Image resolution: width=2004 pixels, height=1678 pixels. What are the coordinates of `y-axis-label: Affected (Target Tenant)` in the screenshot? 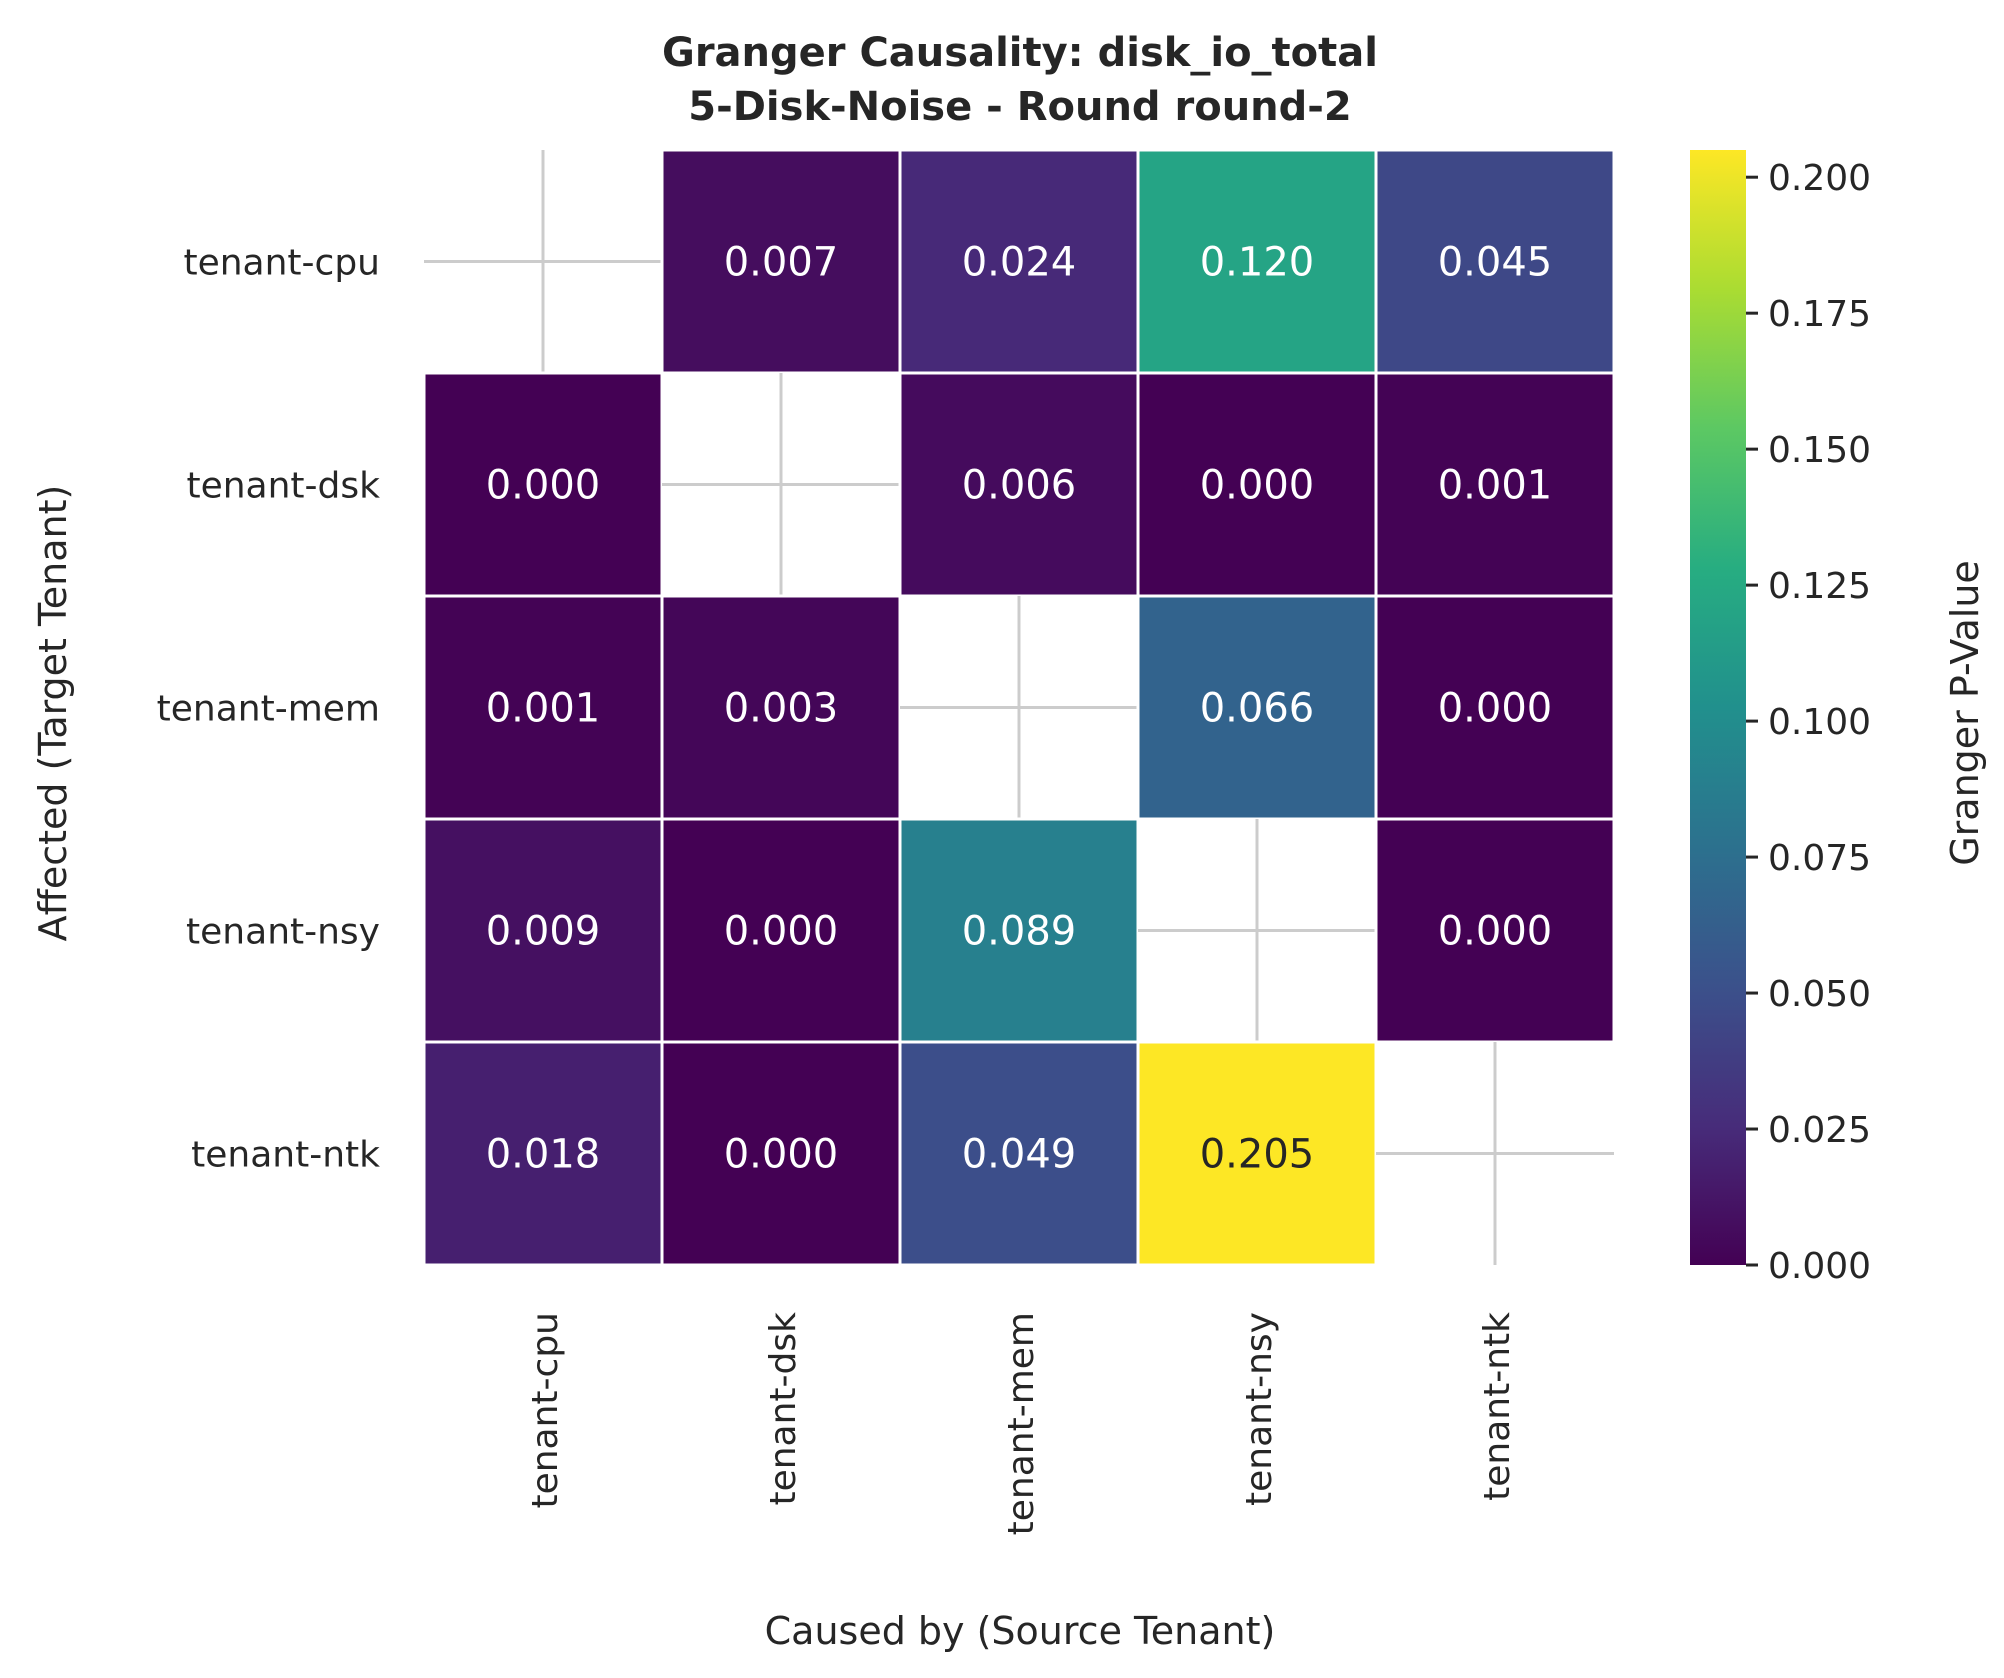 It's located at (53, 713).